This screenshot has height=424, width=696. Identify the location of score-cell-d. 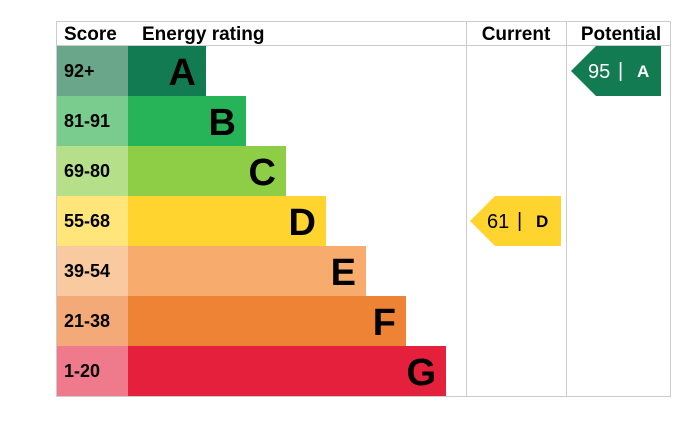
(92, 221).